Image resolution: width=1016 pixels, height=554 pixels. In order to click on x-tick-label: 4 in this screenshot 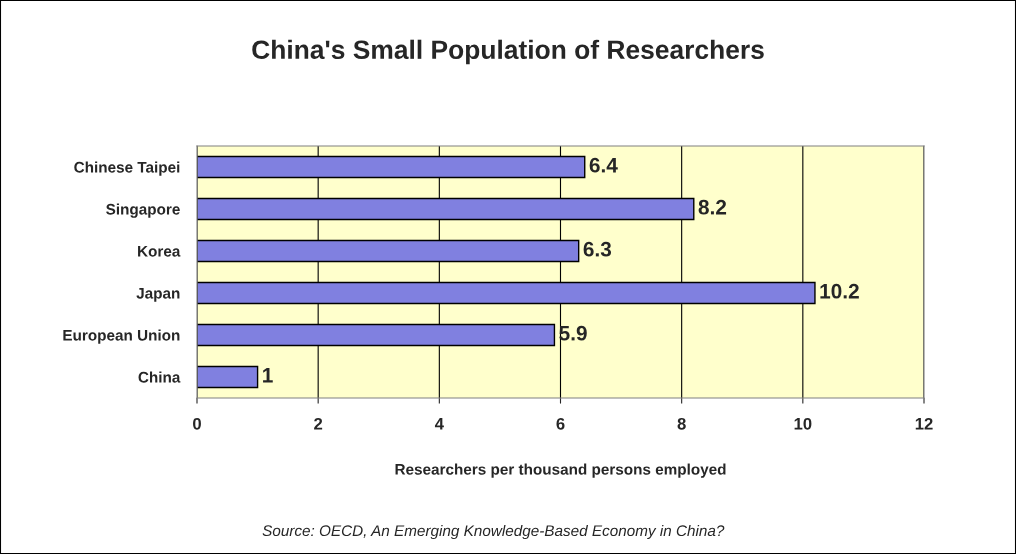, I will do `click(439, 424)`.